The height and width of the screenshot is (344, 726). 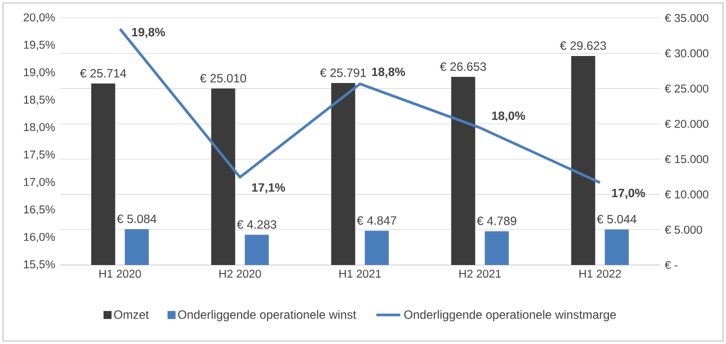 What do you see at coordinates (686, 194) in the screenshot?
I see `y2-tick-label: € 10.000` at bounding box center [686, 194].